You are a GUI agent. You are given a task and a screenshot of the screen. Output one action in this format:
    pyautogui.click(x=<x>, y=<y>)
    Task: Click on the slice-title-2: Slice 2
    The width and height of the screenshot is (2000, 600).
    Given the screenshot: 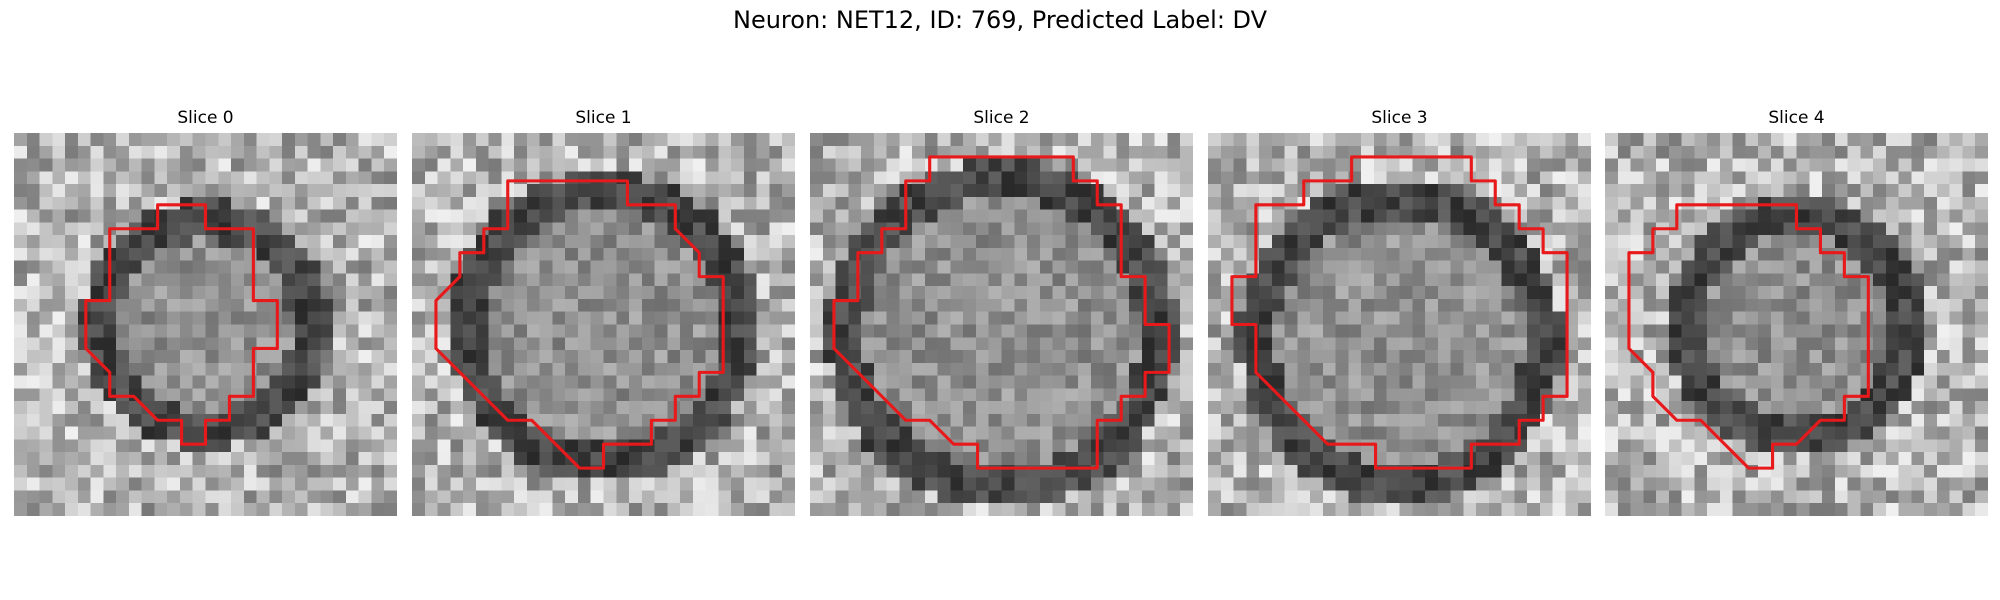 What is the action you would take?
    pyautogui.click(x=1001, y=118)
    